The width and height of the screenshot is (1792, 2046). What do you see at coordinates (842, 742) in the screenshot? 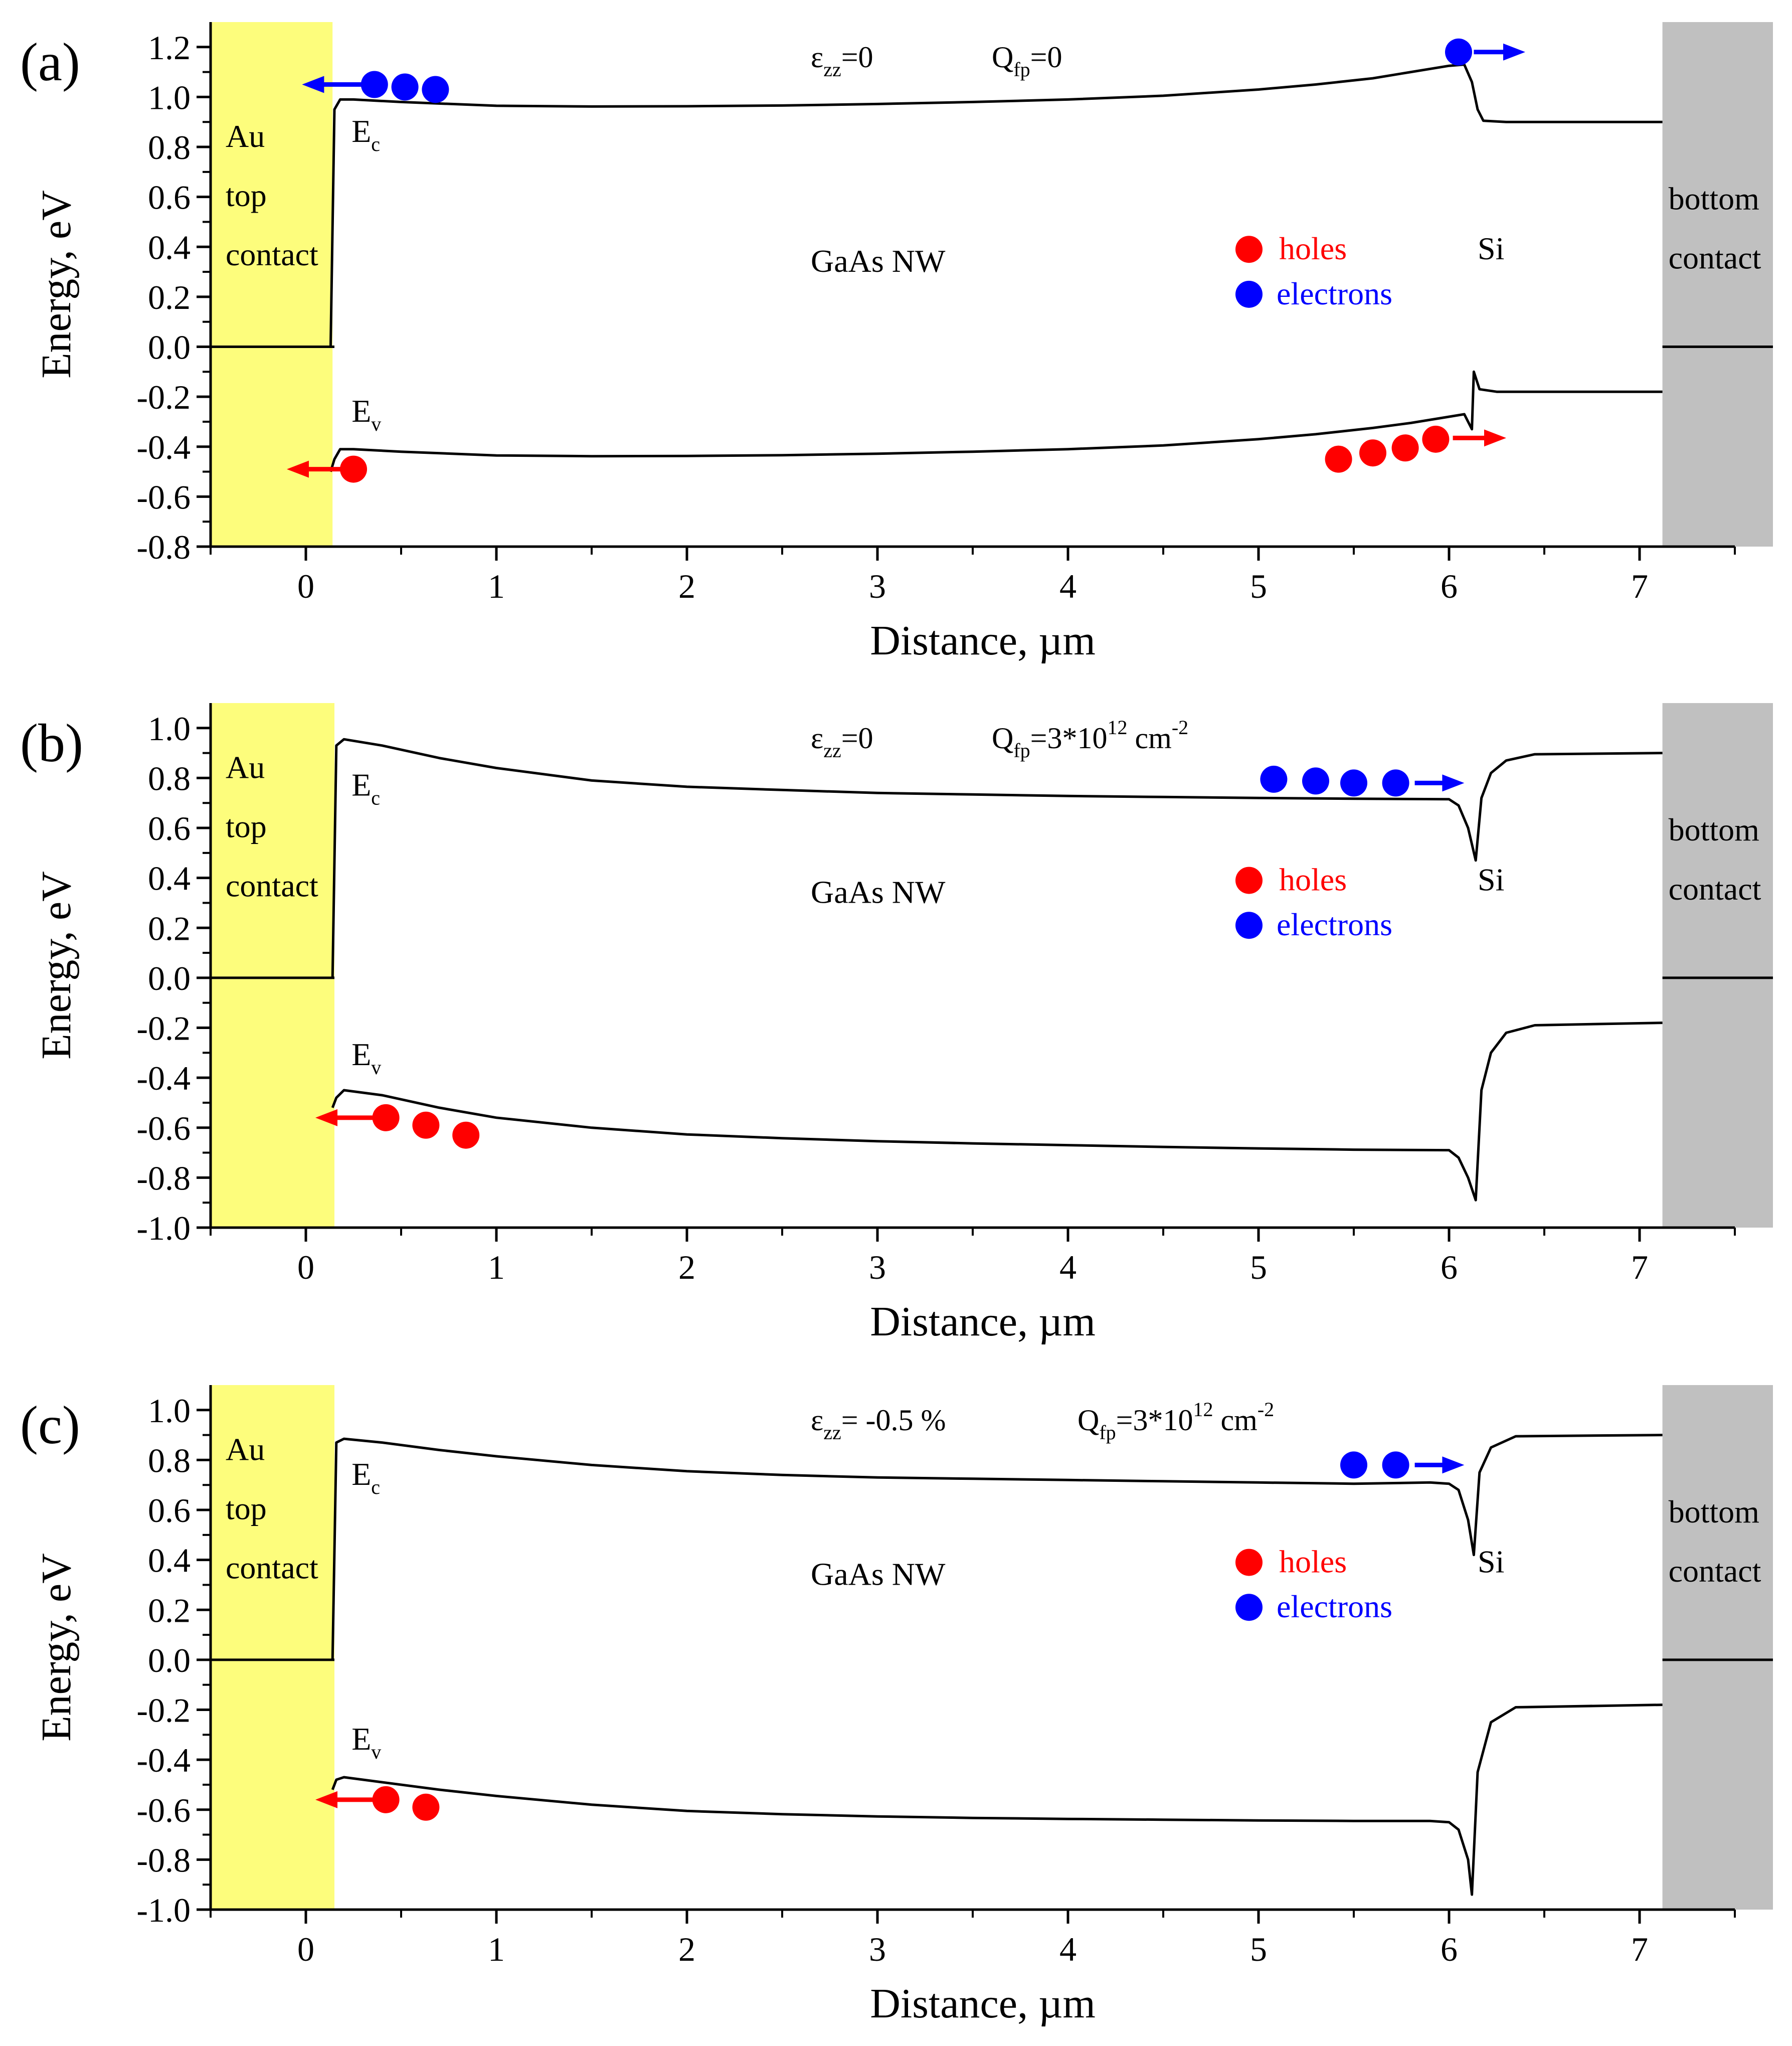
I see `strain-annotation: εzz=0` at bounding box center [842, 742].